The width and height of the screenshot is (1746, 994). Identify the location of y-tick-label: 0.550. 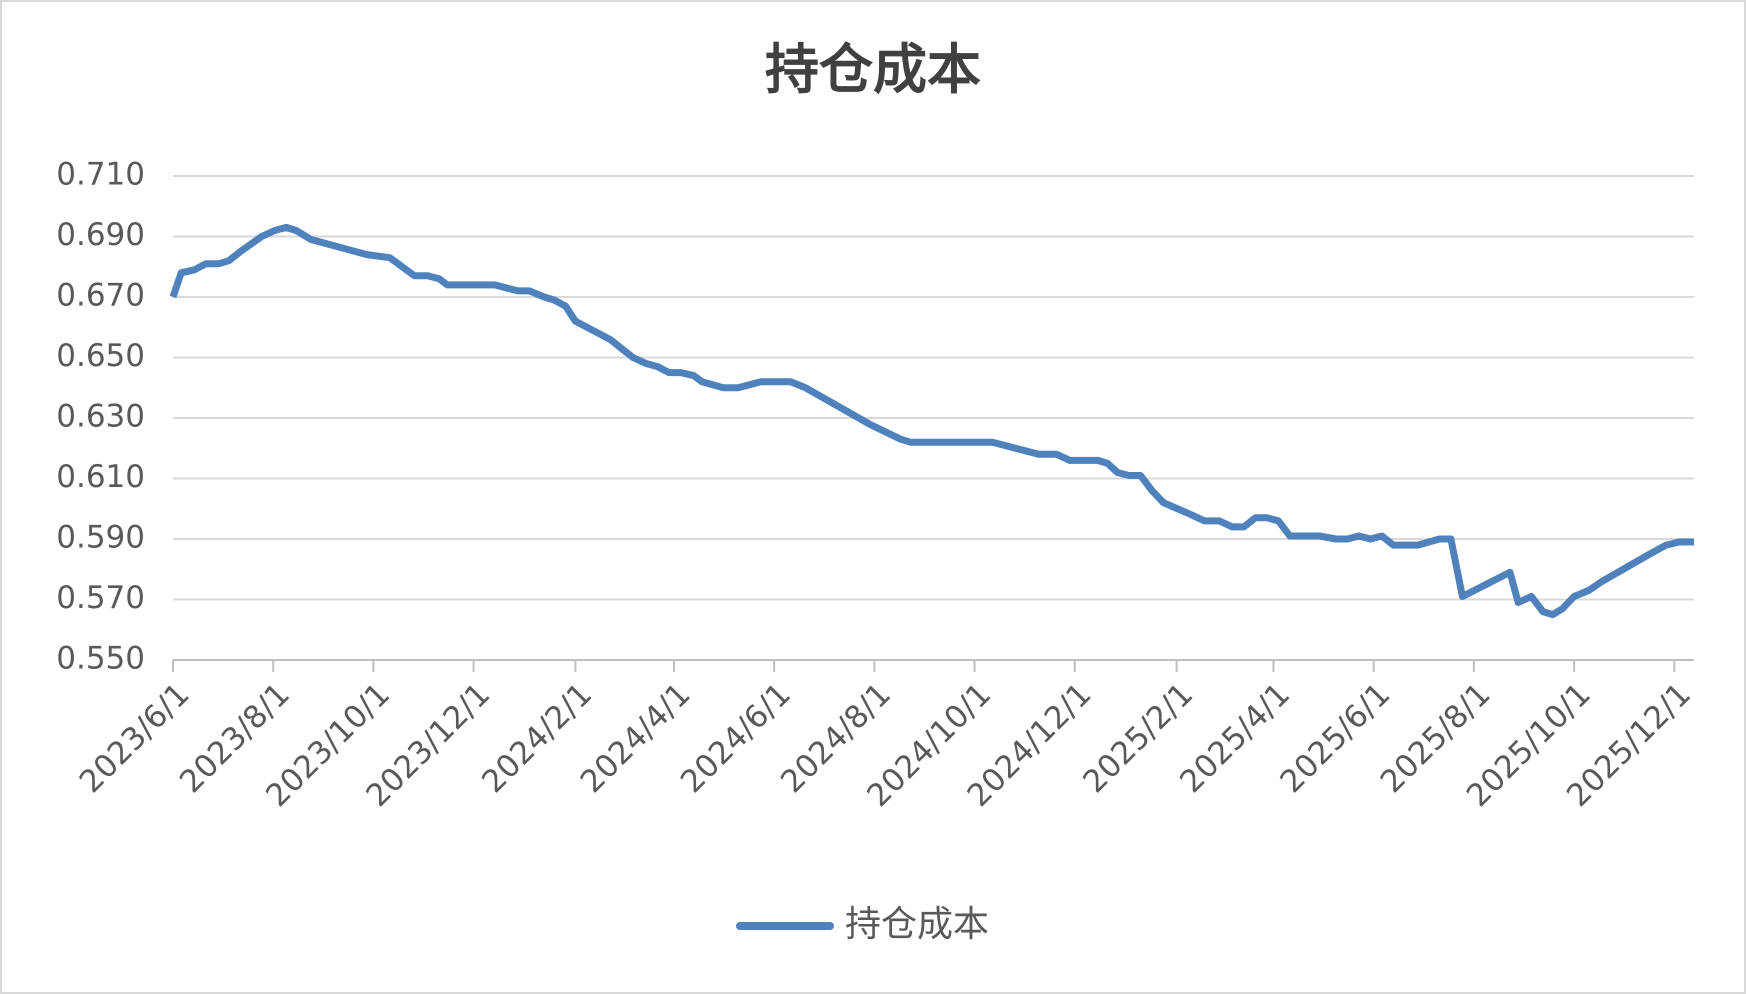
(100, 659).